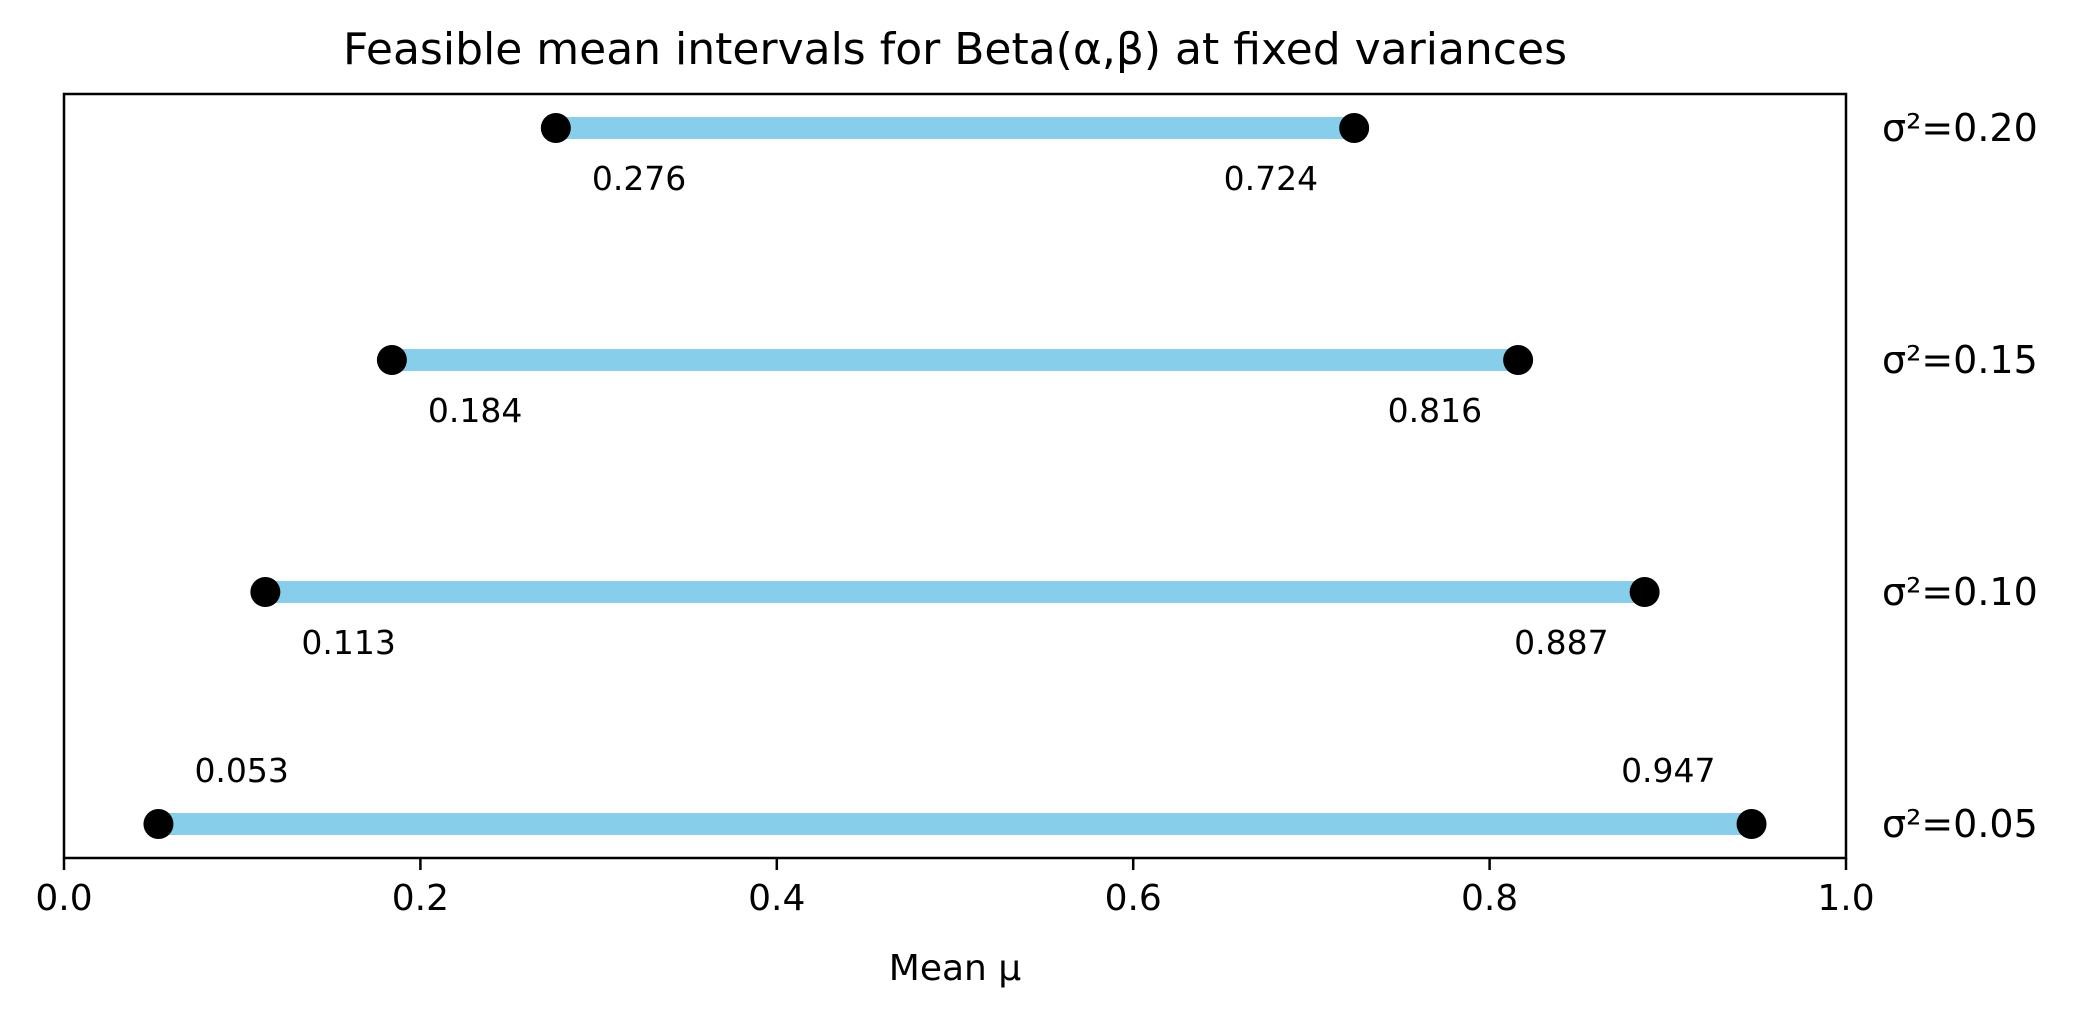 The image size is (2073, 1020). What do you see at coordinates (1090, 798) in the screenshot?
I see `interval-row: 0.053 0.947 σ²=0.05` at bounding box center [1090, 798].